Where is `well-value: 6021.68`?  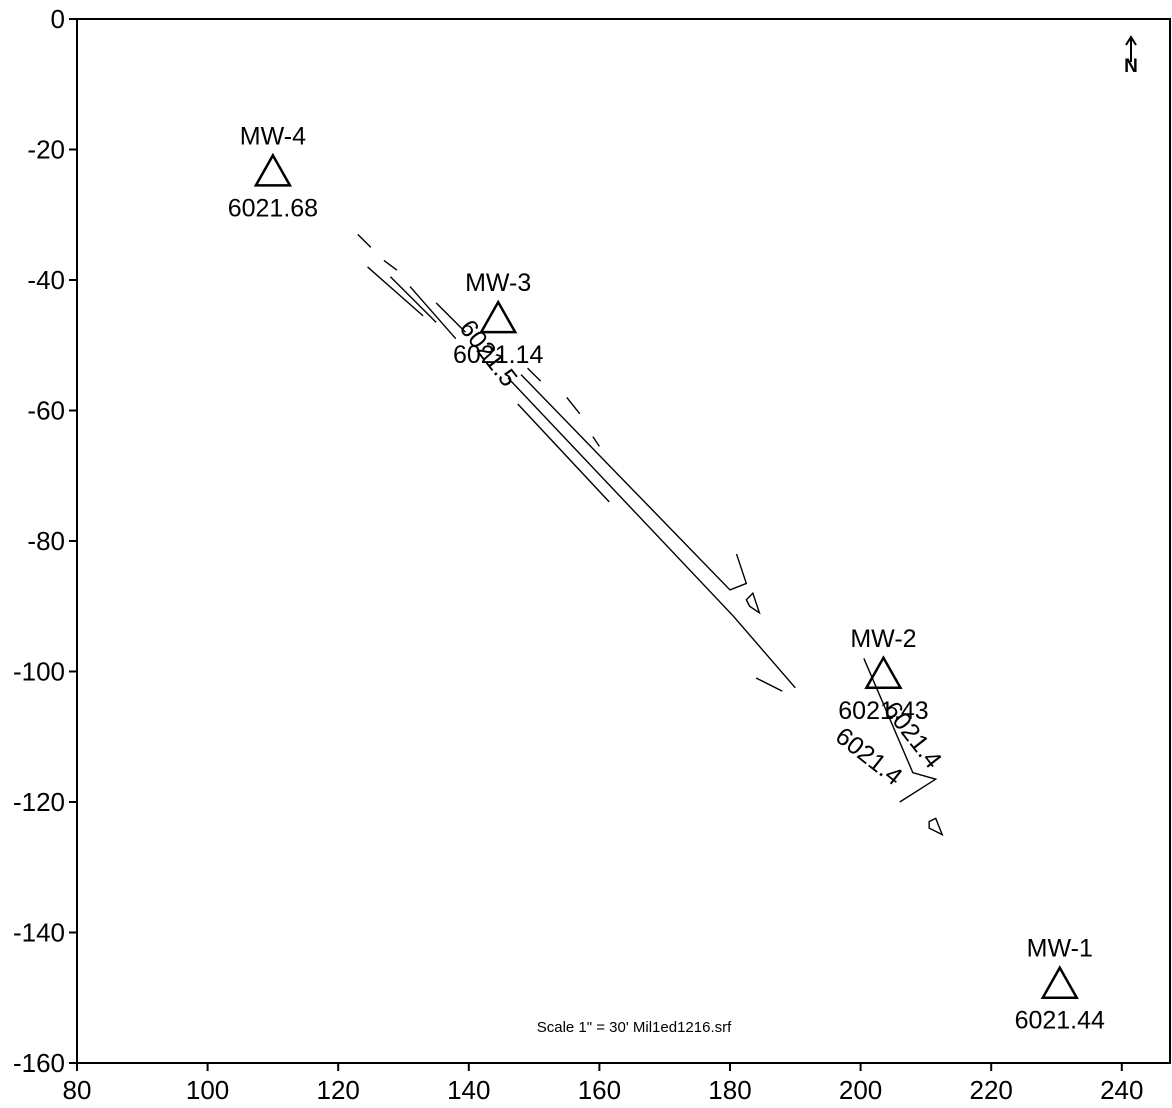 well-value: 6021.68 is located at coordinates (273, 208).